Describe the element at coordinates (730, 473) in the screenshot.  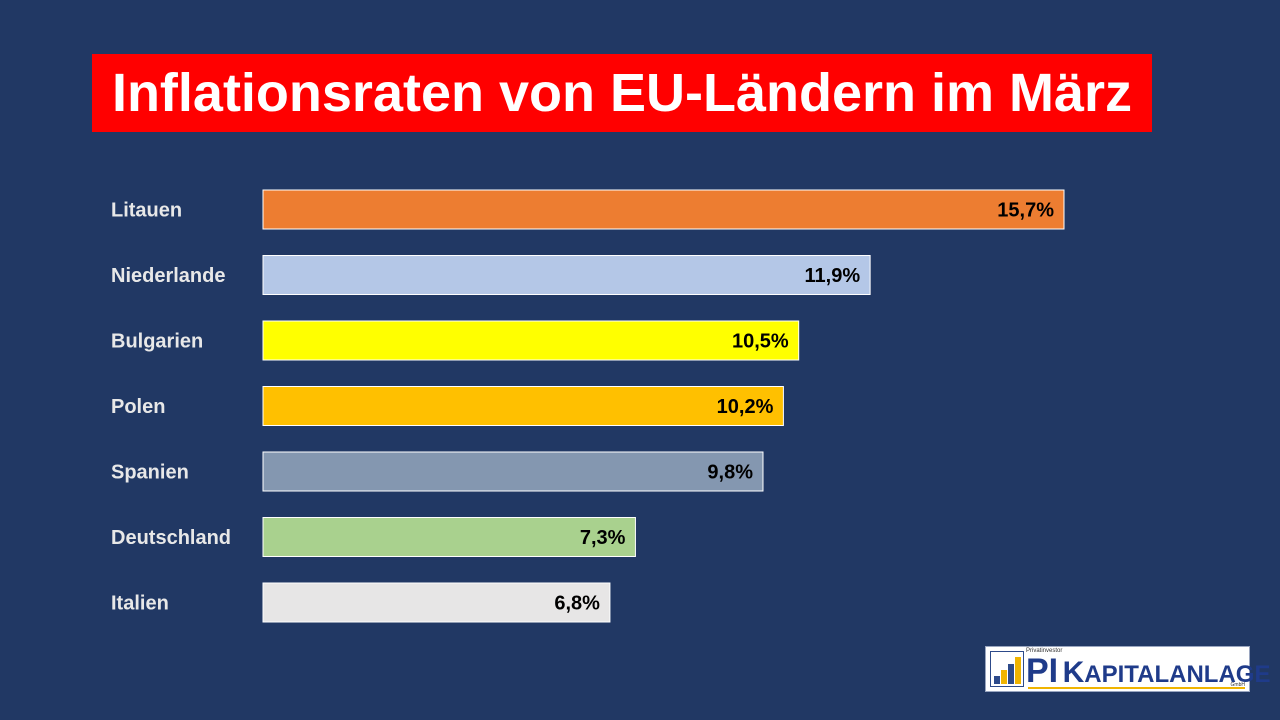
I see `value-label: 9,8%` at that location.